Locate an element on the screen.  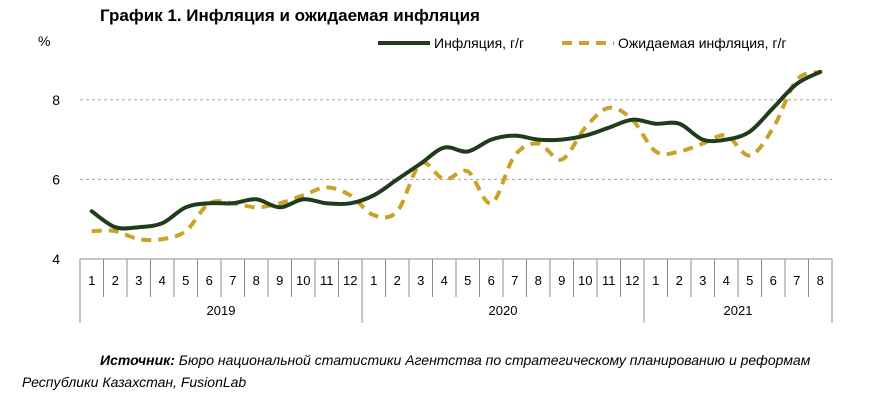
chart-title: График 1. Инфляция и ожидаемая инфляция is located at coordinates (290, 15).